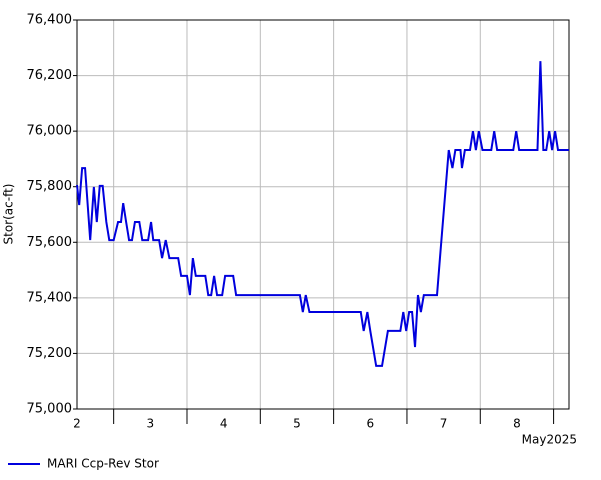 Image resolution: width=601 pixels, height=480 pixels. Describe the element at coordinates (151, 424) in the screenshot. I see `x-tick-label: 3` at that location.